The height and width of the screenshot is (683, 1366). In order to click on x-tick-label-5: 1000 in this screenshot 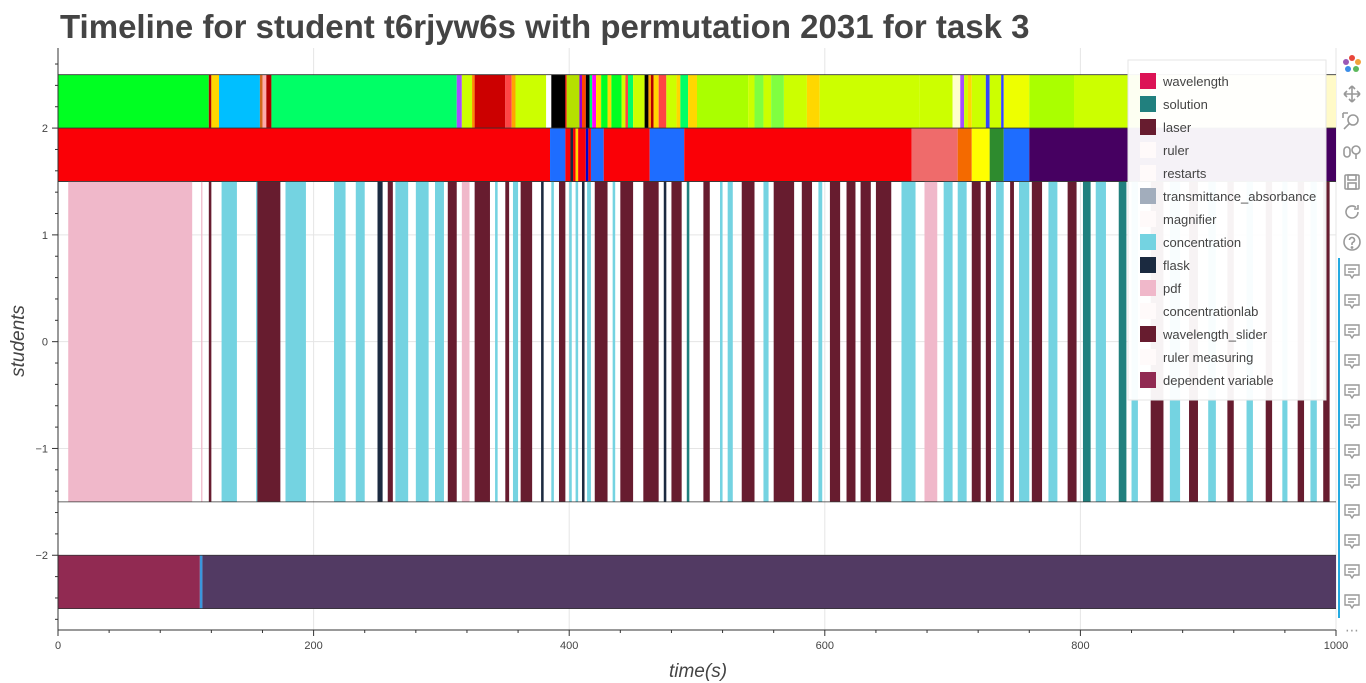, I will do `click(1336, 646)`.